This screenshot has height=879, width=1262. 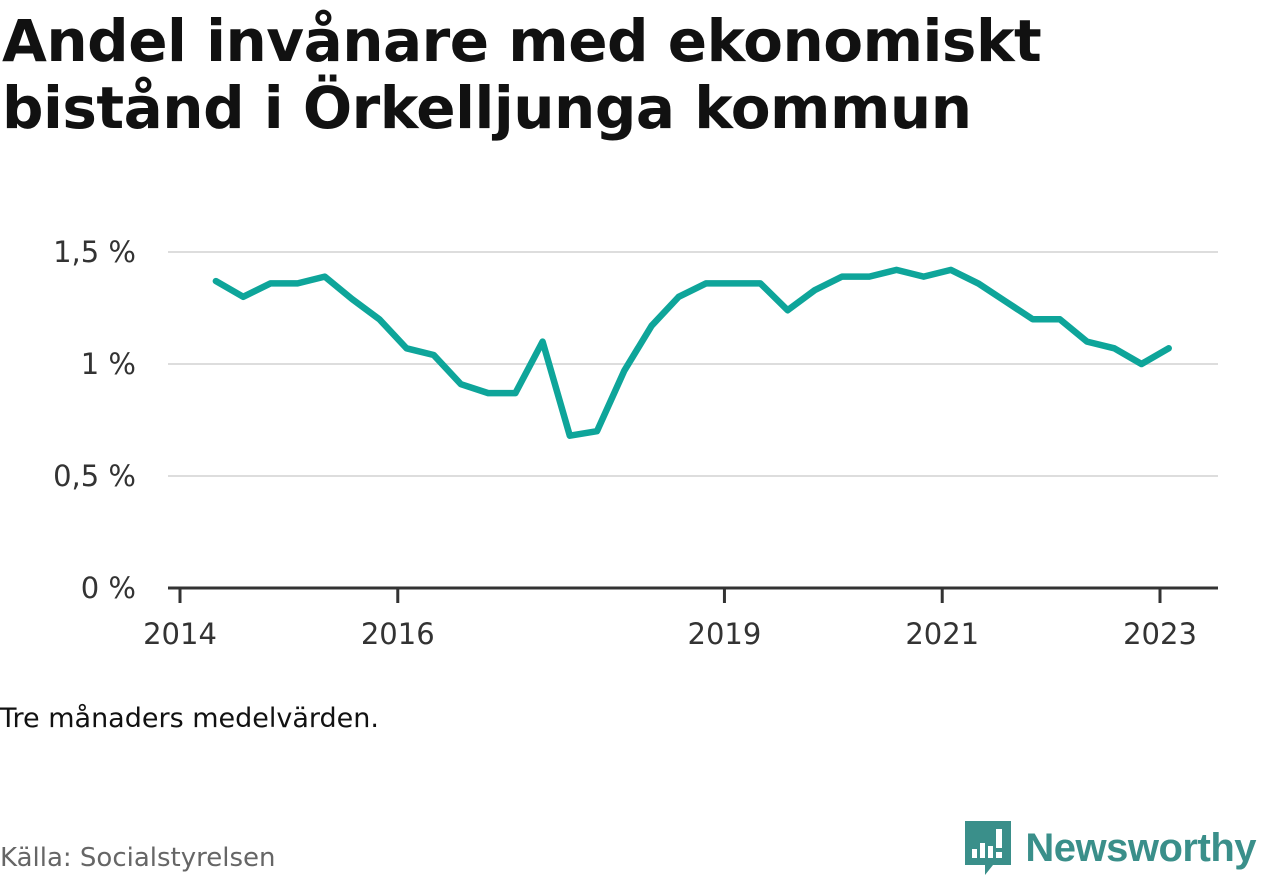 I want to click on y-tick-label: 1 %, so click(x=108, y=364).